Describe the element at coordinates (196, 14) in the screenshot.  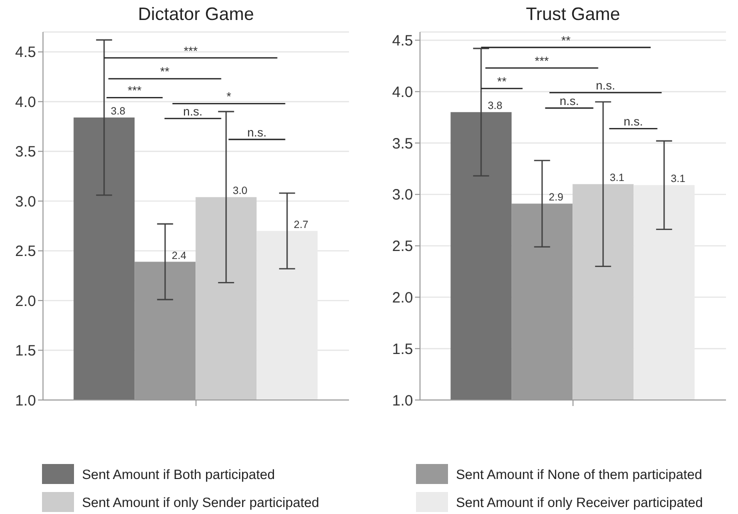
I see `chart-title: Dictator Game` at that location.